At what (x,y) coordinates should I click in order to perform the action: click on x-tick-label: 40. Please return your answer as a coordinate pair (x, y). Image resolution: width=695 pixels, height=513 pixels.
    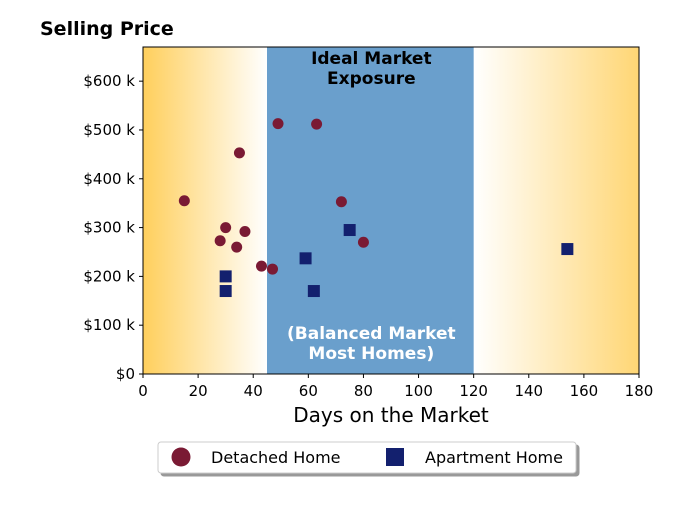
    Looking at the image, I should click on (253, 391).